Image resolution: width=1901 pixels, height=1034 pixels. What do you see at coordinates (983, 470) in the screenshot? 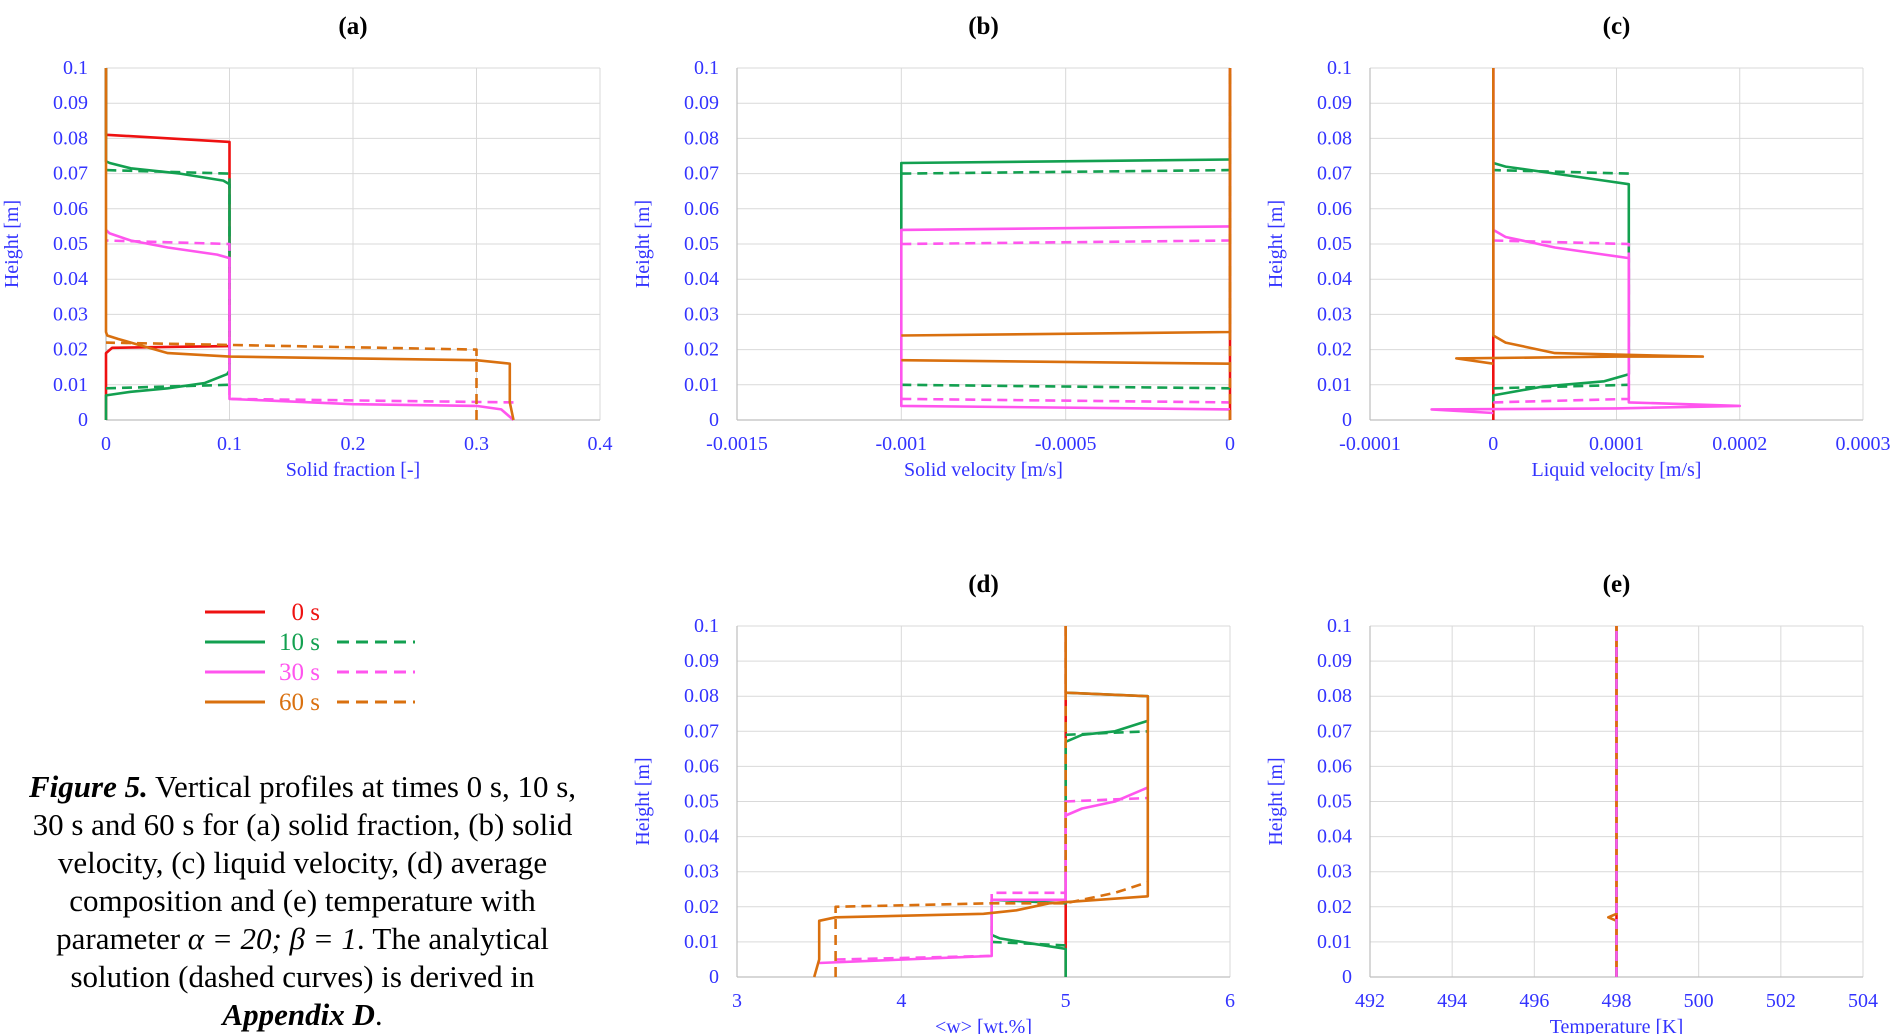
I see `x-axis-label: Solid velocity [m/s]` at bounding box center [983, 470].